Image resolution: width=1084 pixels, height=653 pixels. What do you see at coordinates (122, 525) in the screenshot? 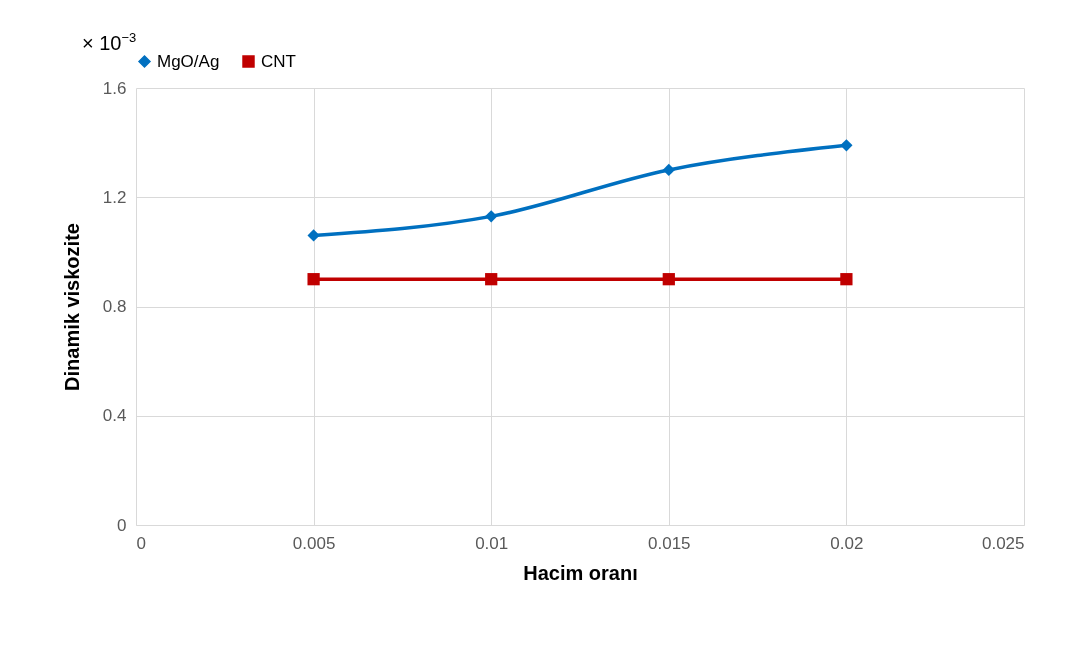
I see `y-tick-label: 0` at bounding box center [122, 525].